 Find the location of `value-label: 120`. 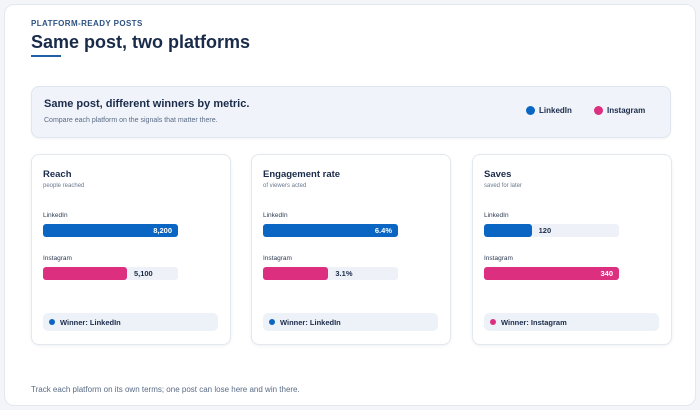

value-label: 120 is located at coordinates (545, 230).